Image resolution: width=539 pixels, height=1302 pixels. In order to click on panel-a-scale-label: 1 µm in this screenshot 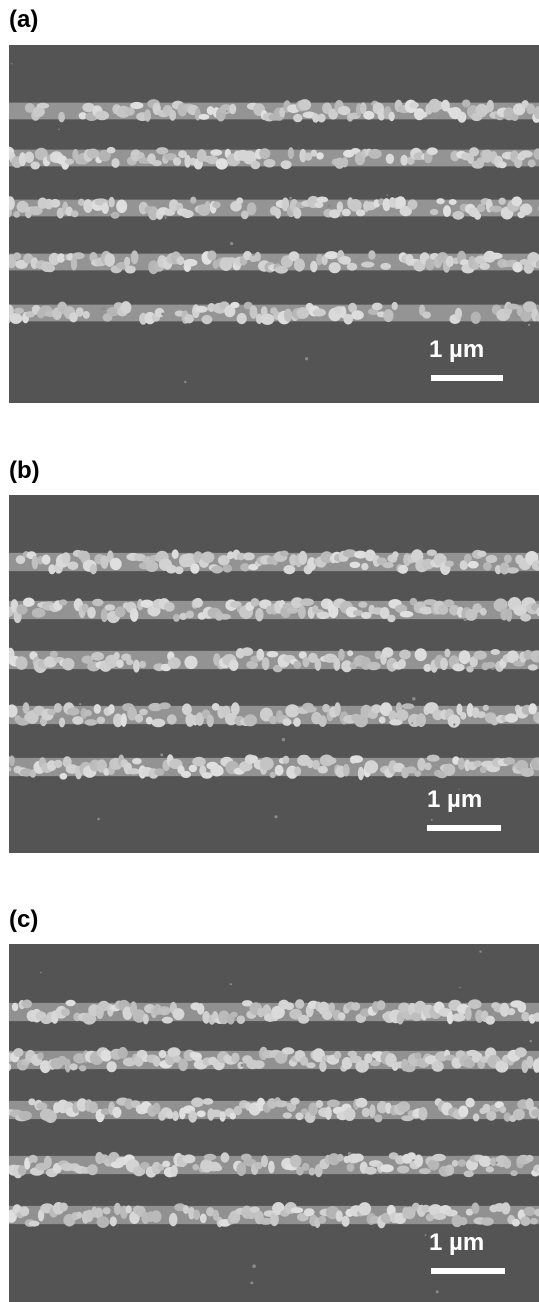, I will do `click(457, 349)`.